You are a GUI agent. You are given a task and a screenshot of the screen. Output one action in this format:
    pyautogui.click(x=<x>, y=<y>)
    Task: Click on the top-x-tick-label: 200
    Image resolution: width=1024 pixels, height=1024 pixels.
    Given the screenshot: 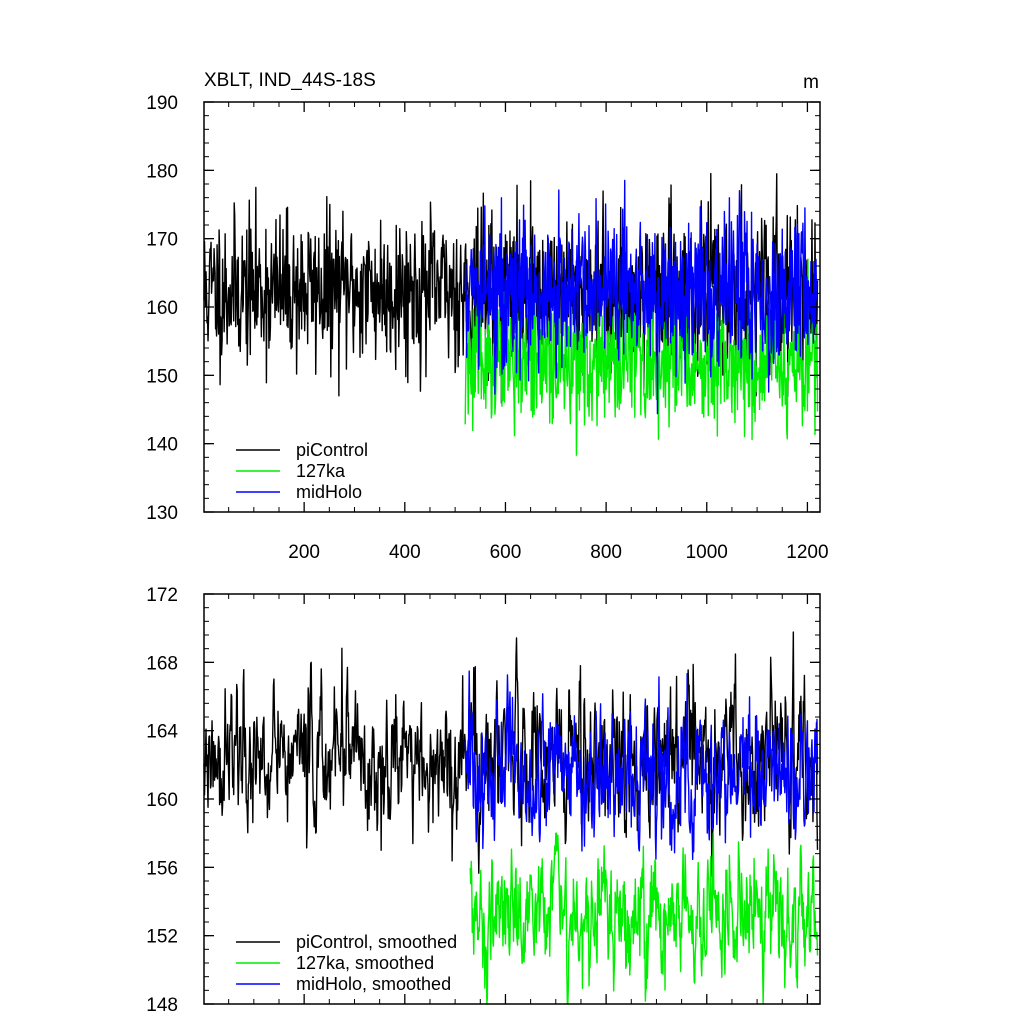 What is the action you would take?
    pyautogui.click(x=304, y=552)
    